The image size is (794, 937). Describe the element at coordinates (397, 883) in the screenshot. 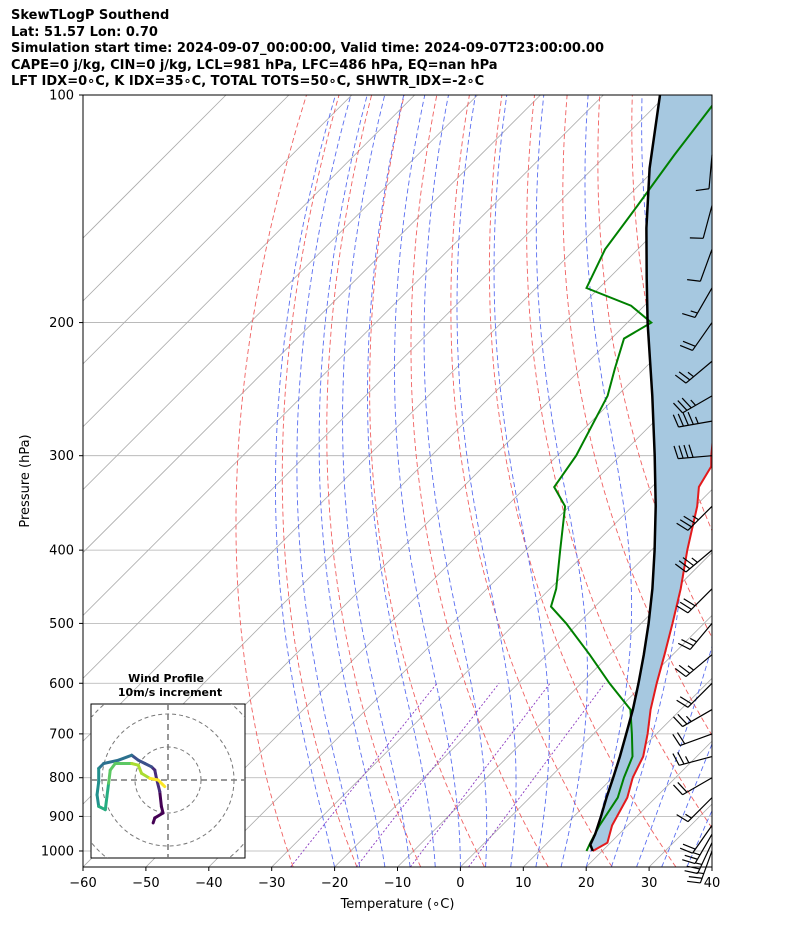

I see `x-tick-label: −10` at that location.